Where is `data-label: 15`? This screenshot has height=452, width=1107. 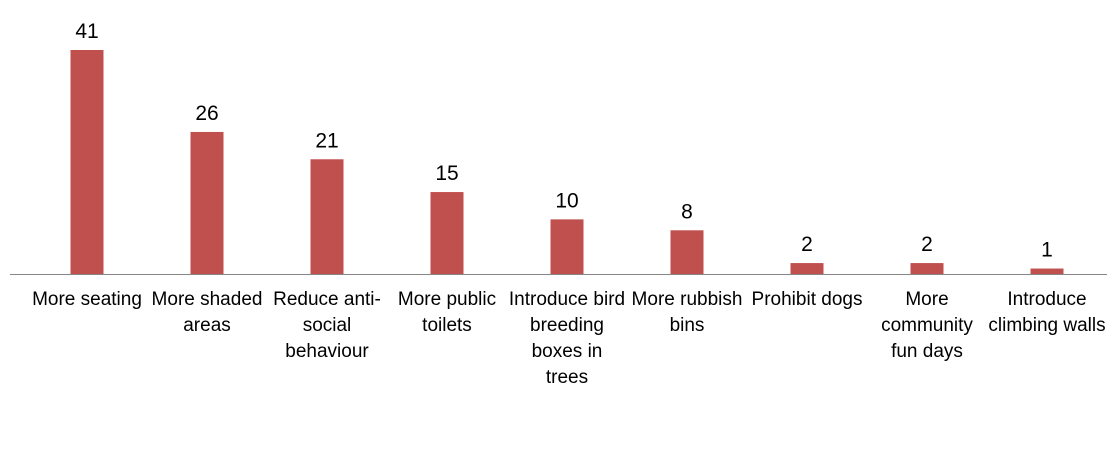 data-label: 15 is located at coordinates (446, 173).